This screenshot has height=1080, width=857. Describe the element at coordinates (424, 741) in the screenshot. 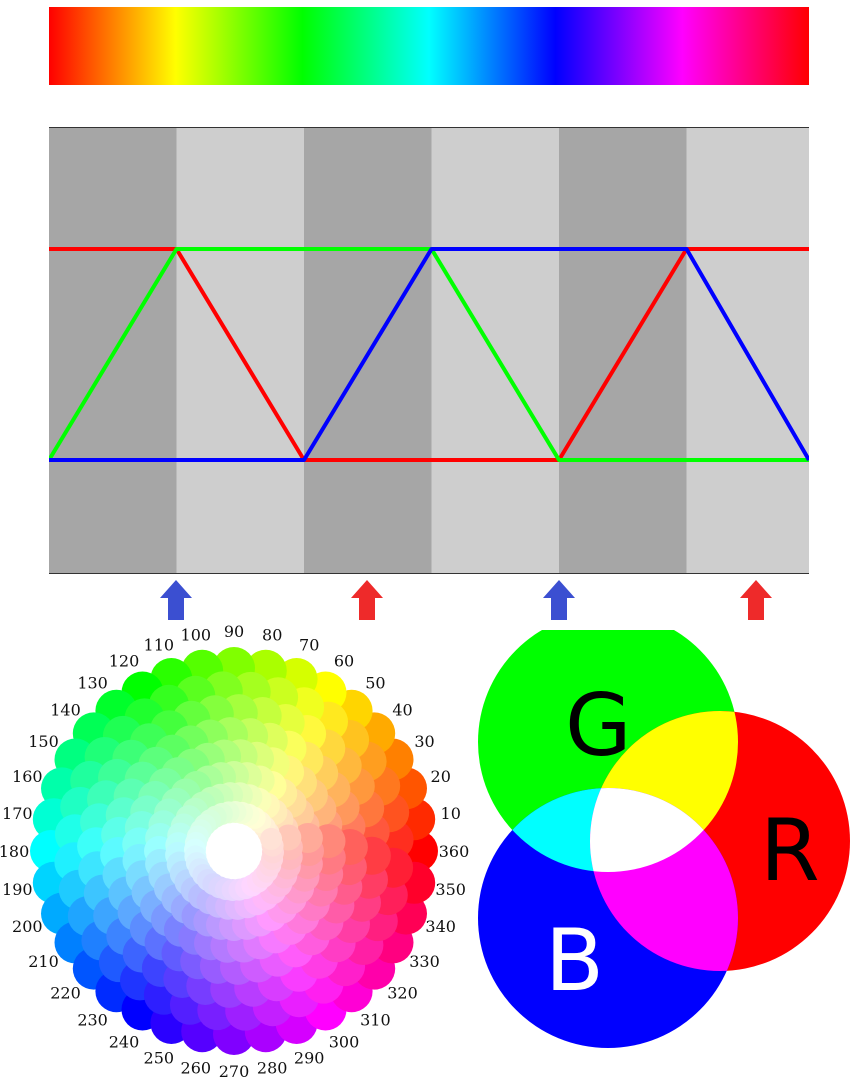

I see `degree-label: 30` at that location.